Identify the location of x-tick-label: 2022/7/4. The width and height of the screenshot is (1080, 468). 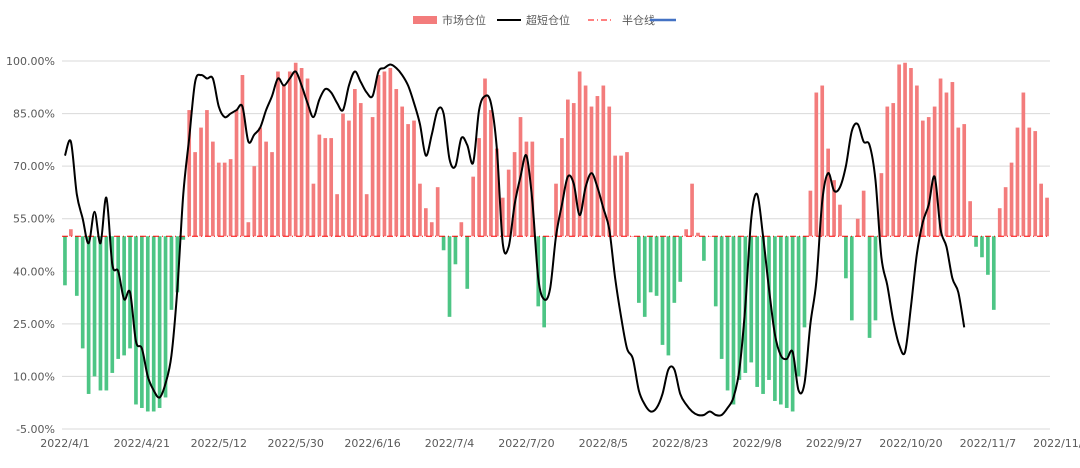
(449, 443).